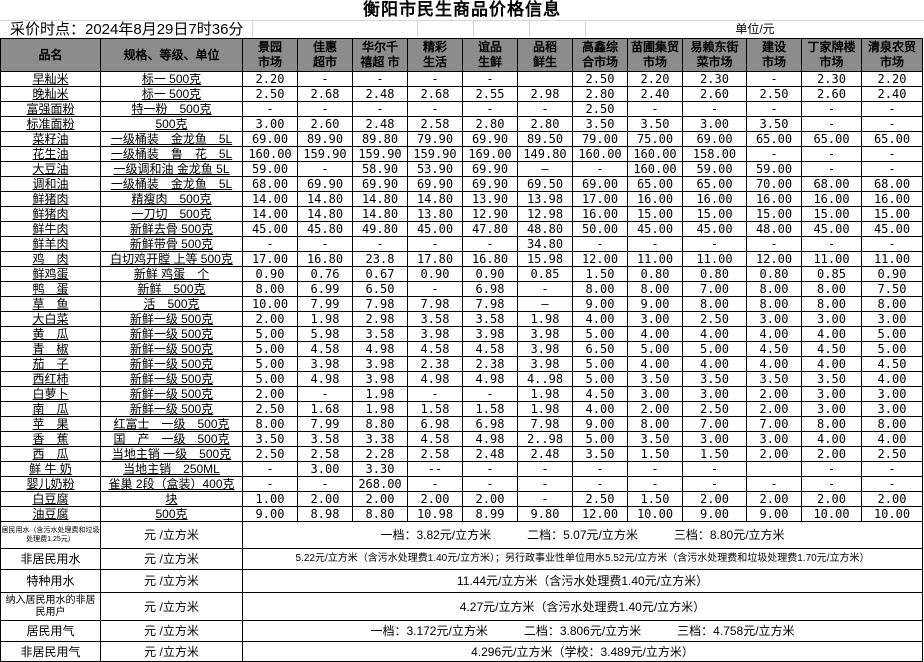 This screenshot has height=662, width=924. What do you see at coordinates (774, 274) in the screenshot?
I see `price-cell: 0.80` at bounding box center [774, 274].